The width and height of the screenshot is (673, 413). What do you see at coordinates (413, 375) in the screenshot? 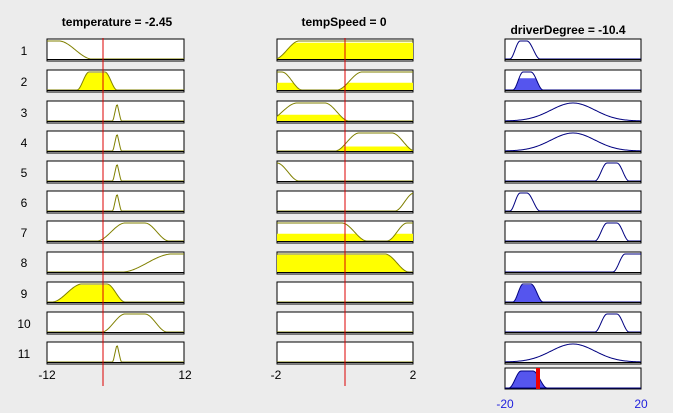
I see `input-2-max-label: 2` at bounding box center [413, 375].